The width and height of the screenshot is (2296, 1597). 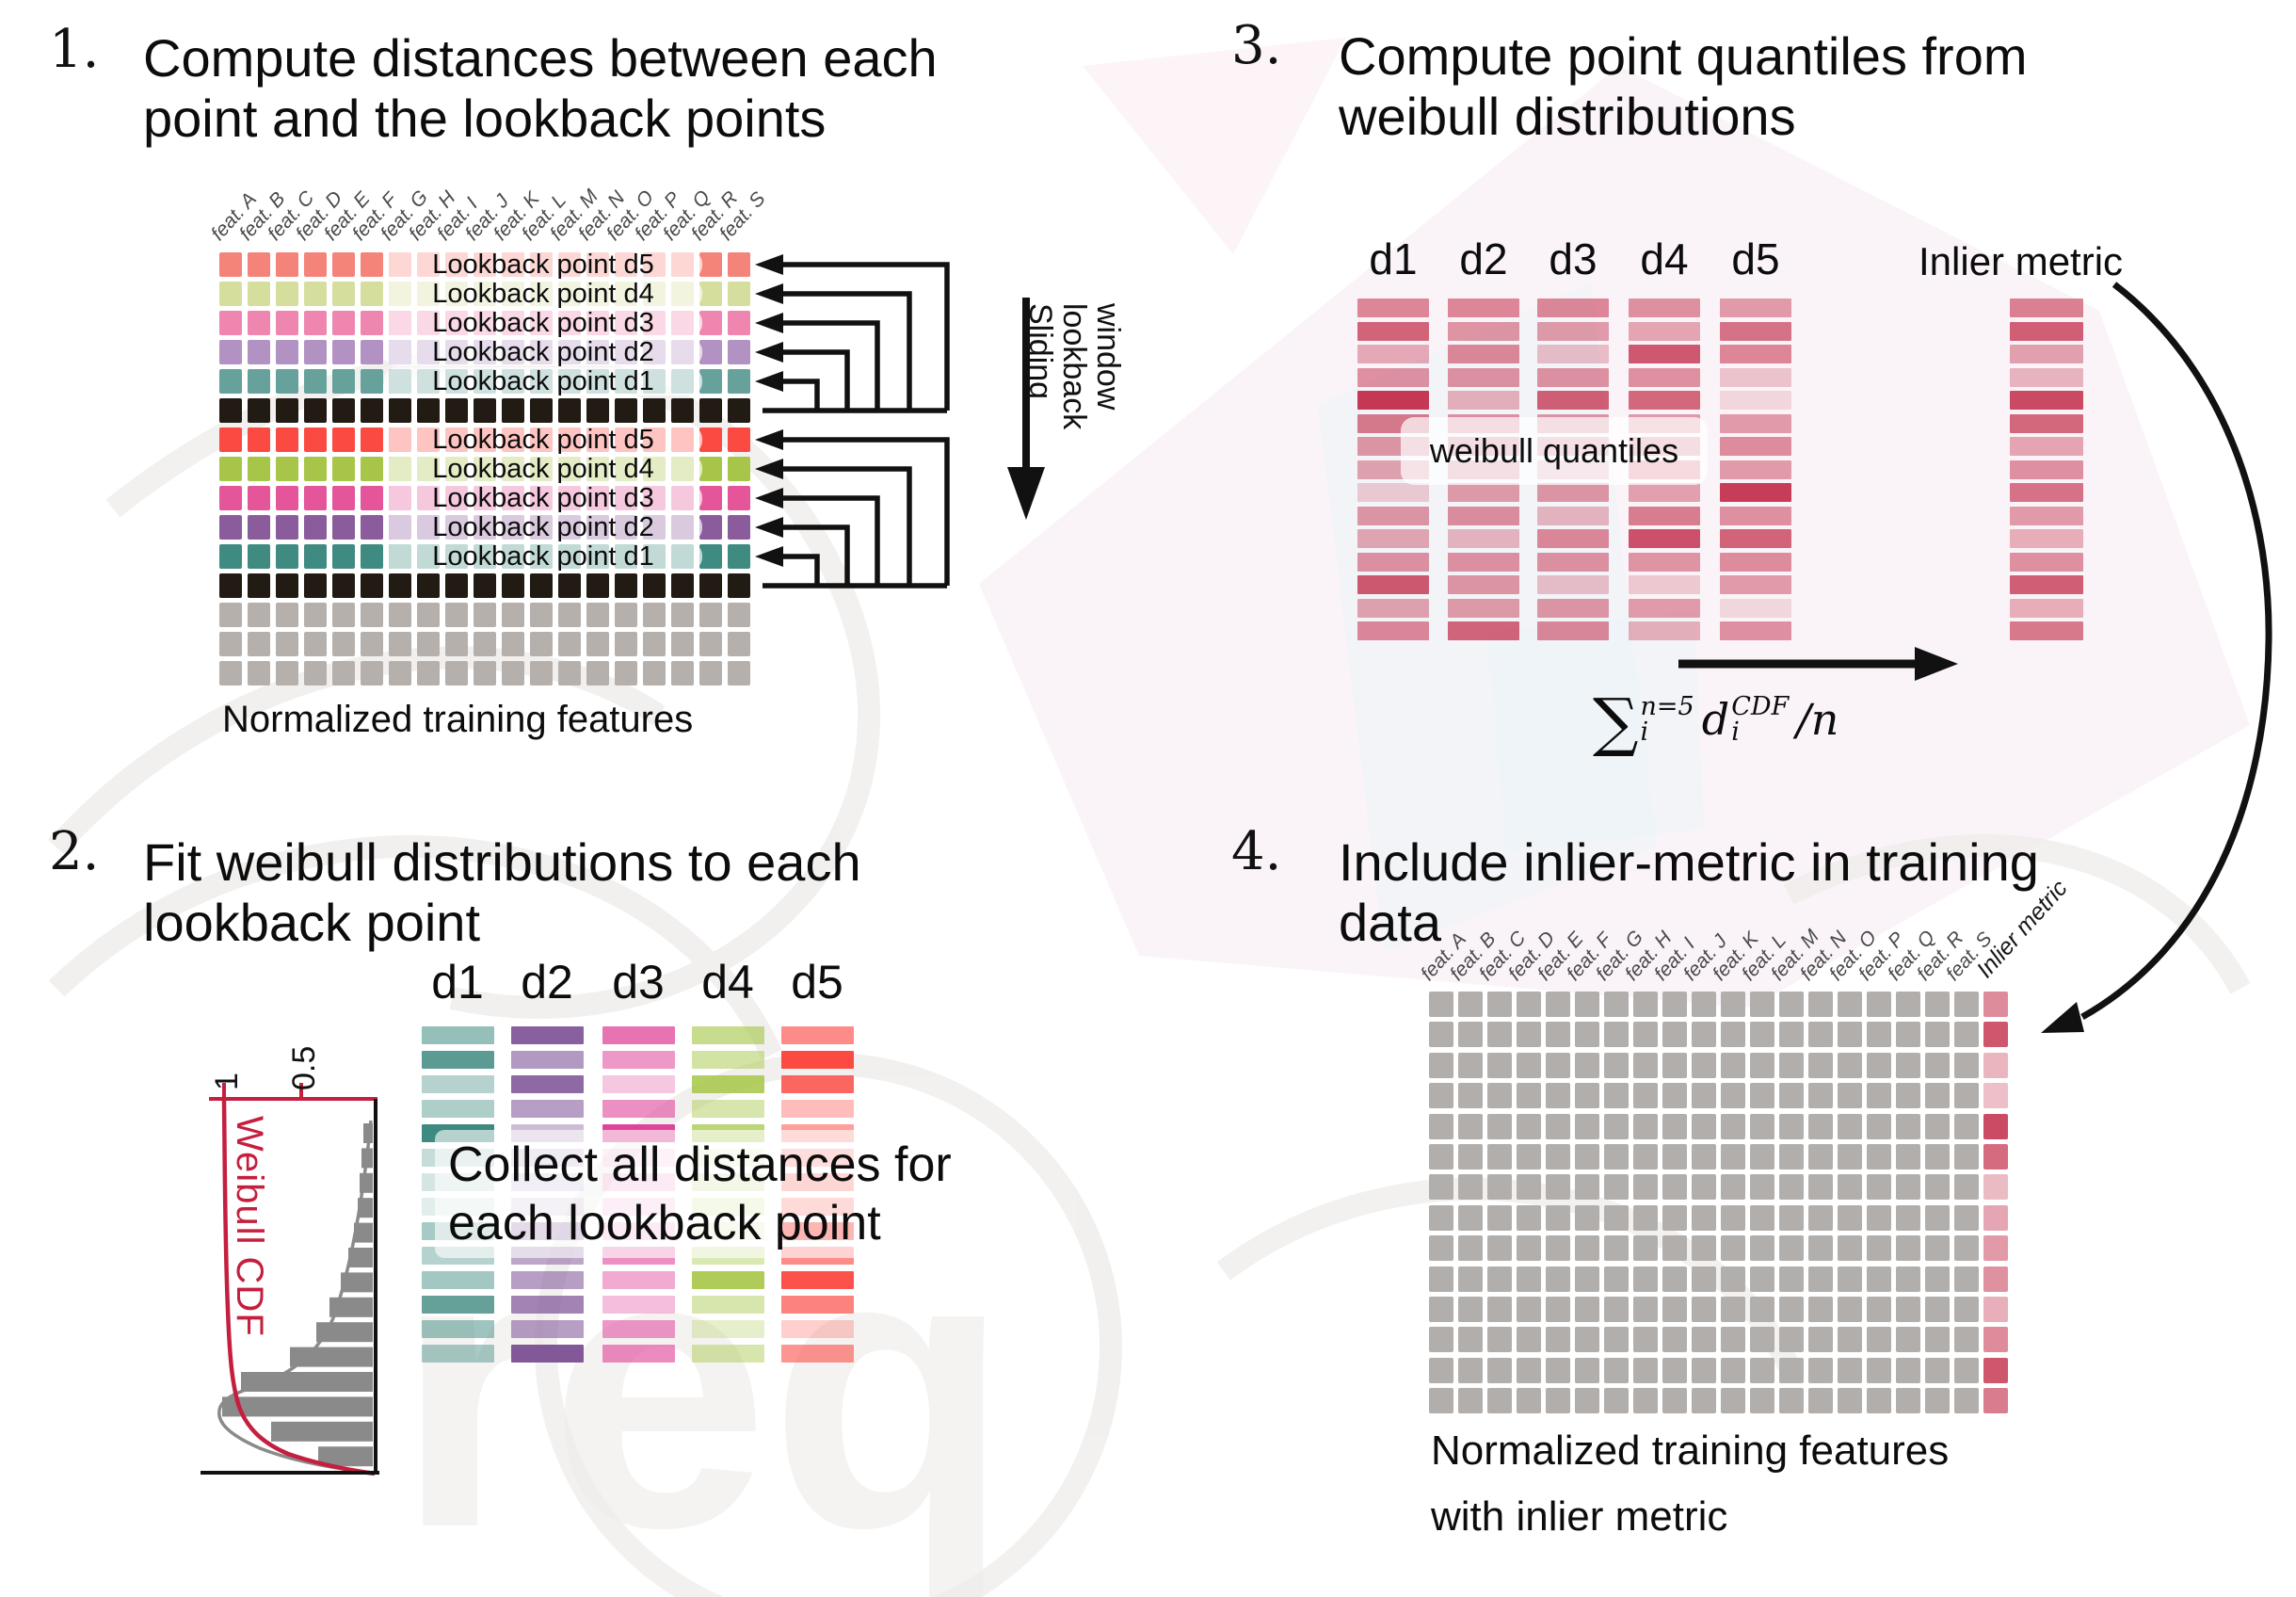 I want to click on lookback-row-label: Lookback point d5, so click(x=543, y=264).